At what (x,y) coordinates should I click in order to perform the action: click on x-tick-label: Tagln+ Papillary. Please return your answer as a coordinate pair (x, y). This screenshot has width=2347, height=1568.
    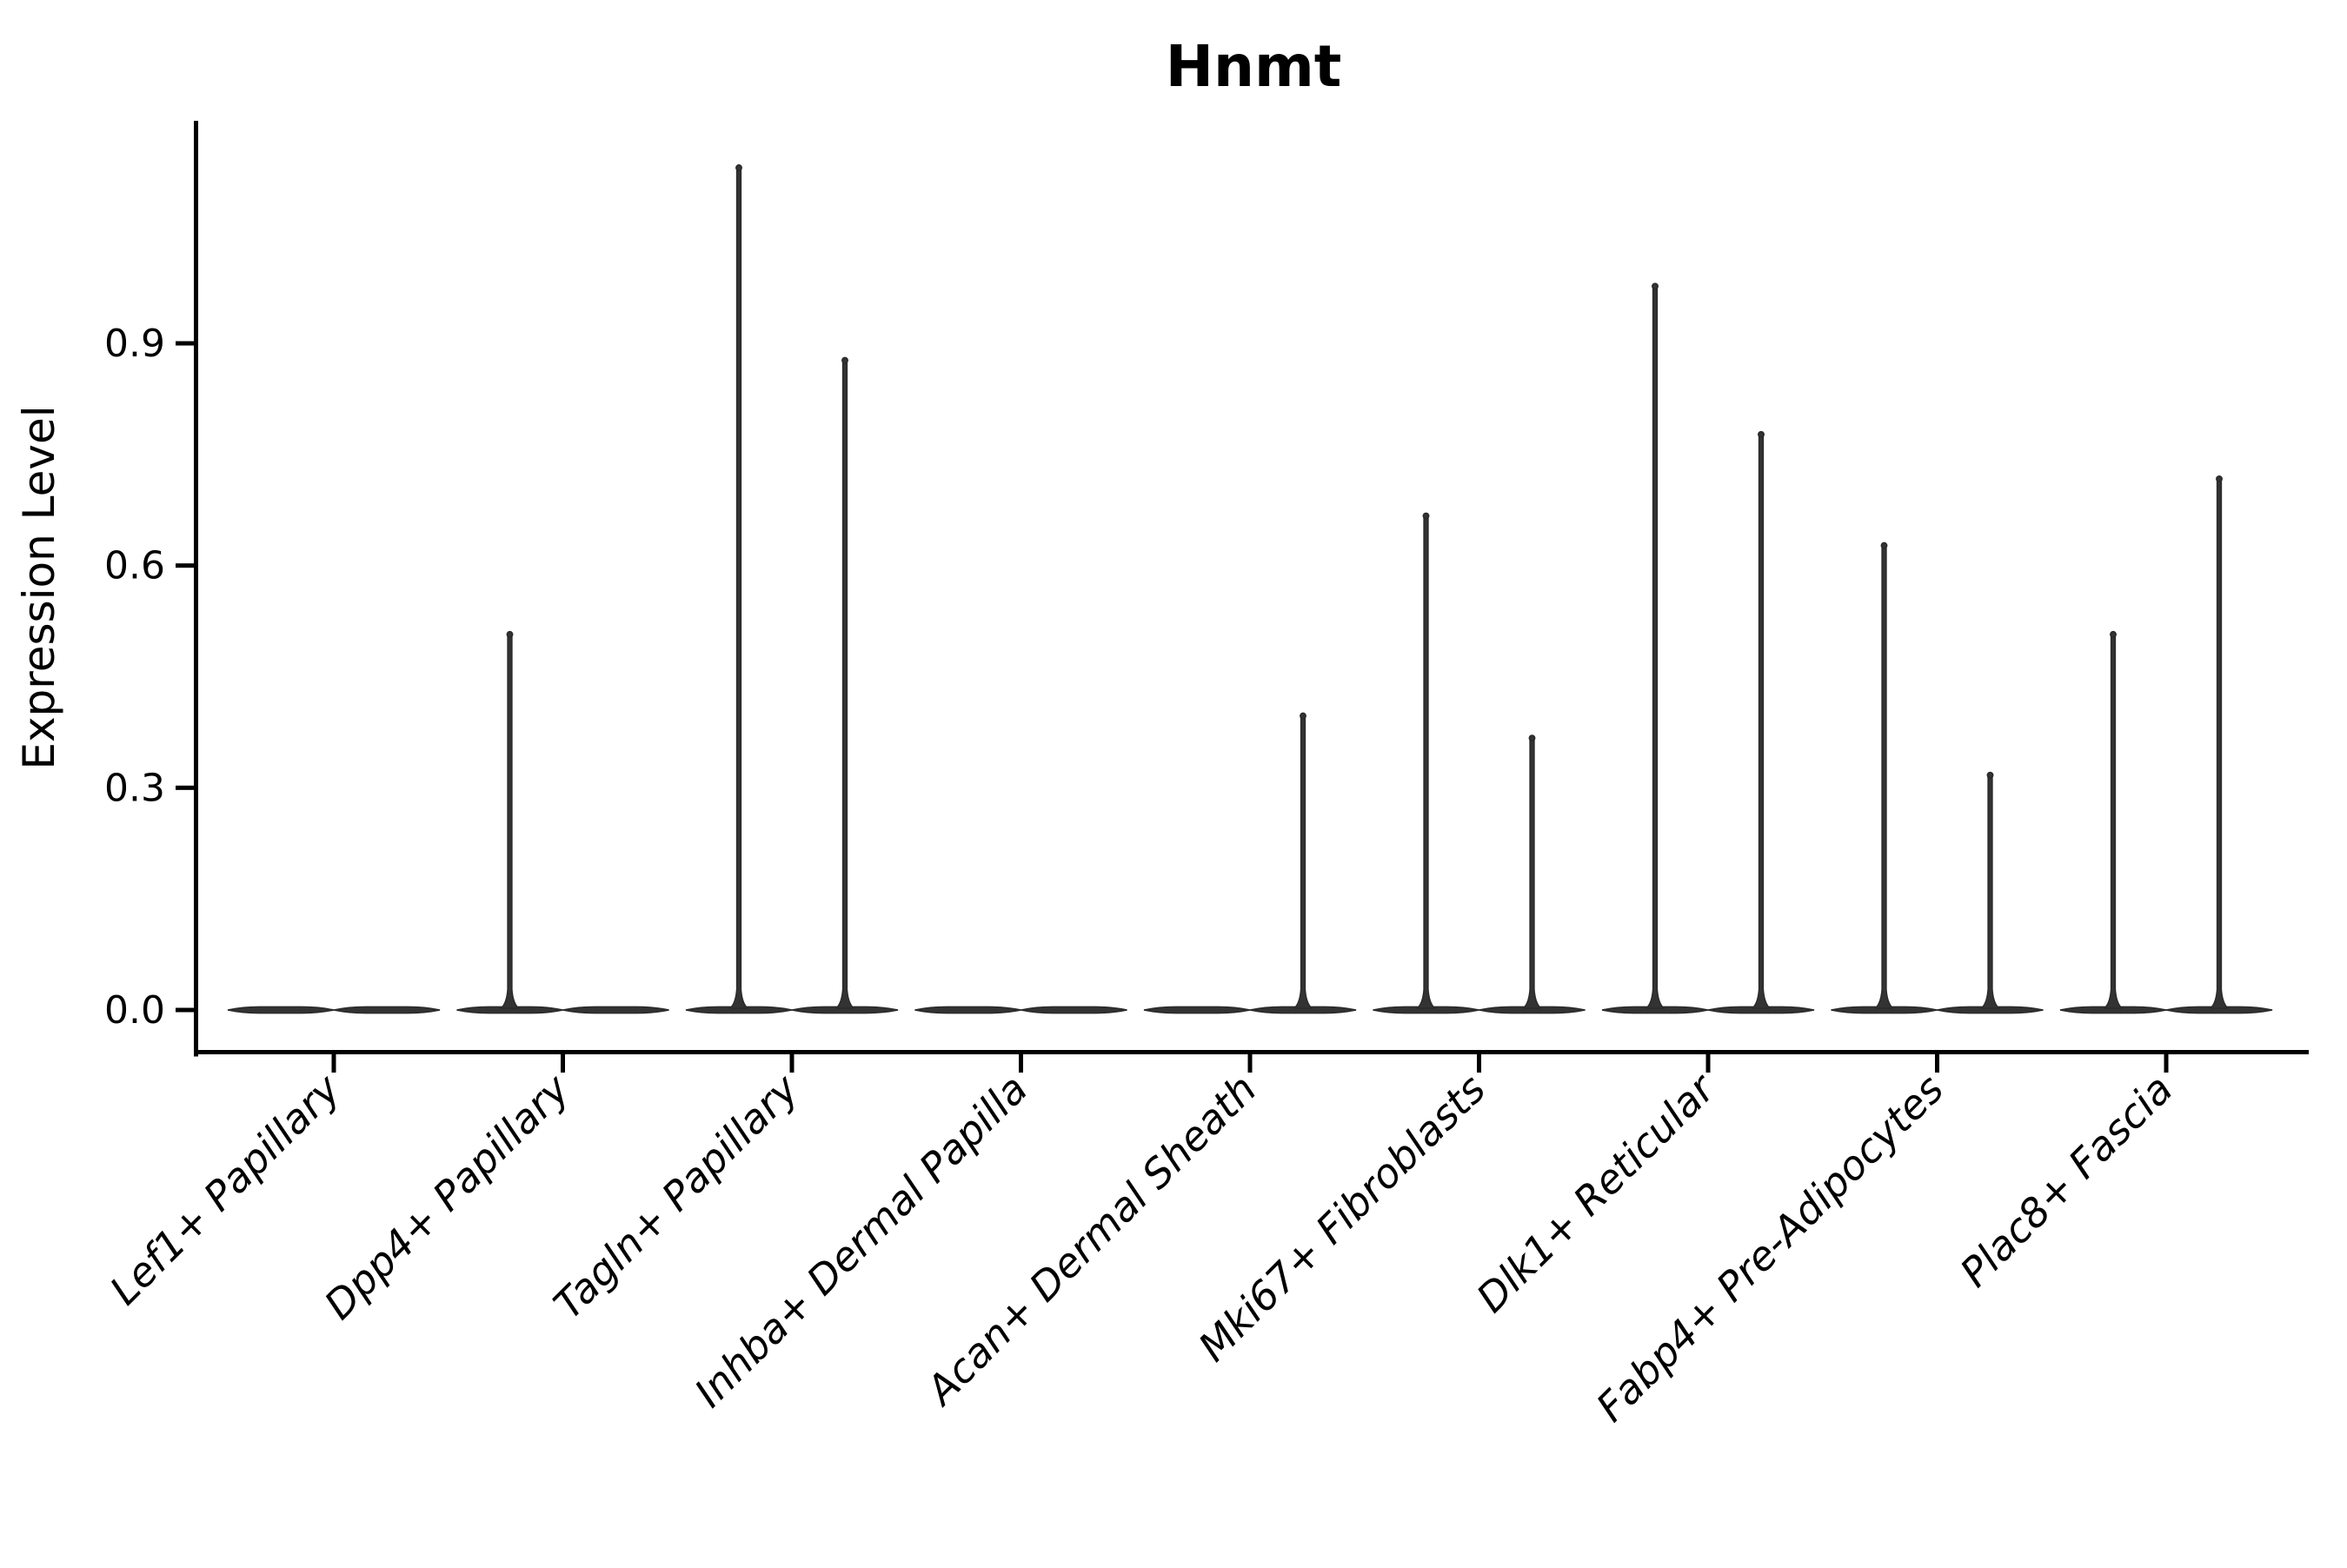
    Looking at the image, I should click on (676, 1196).